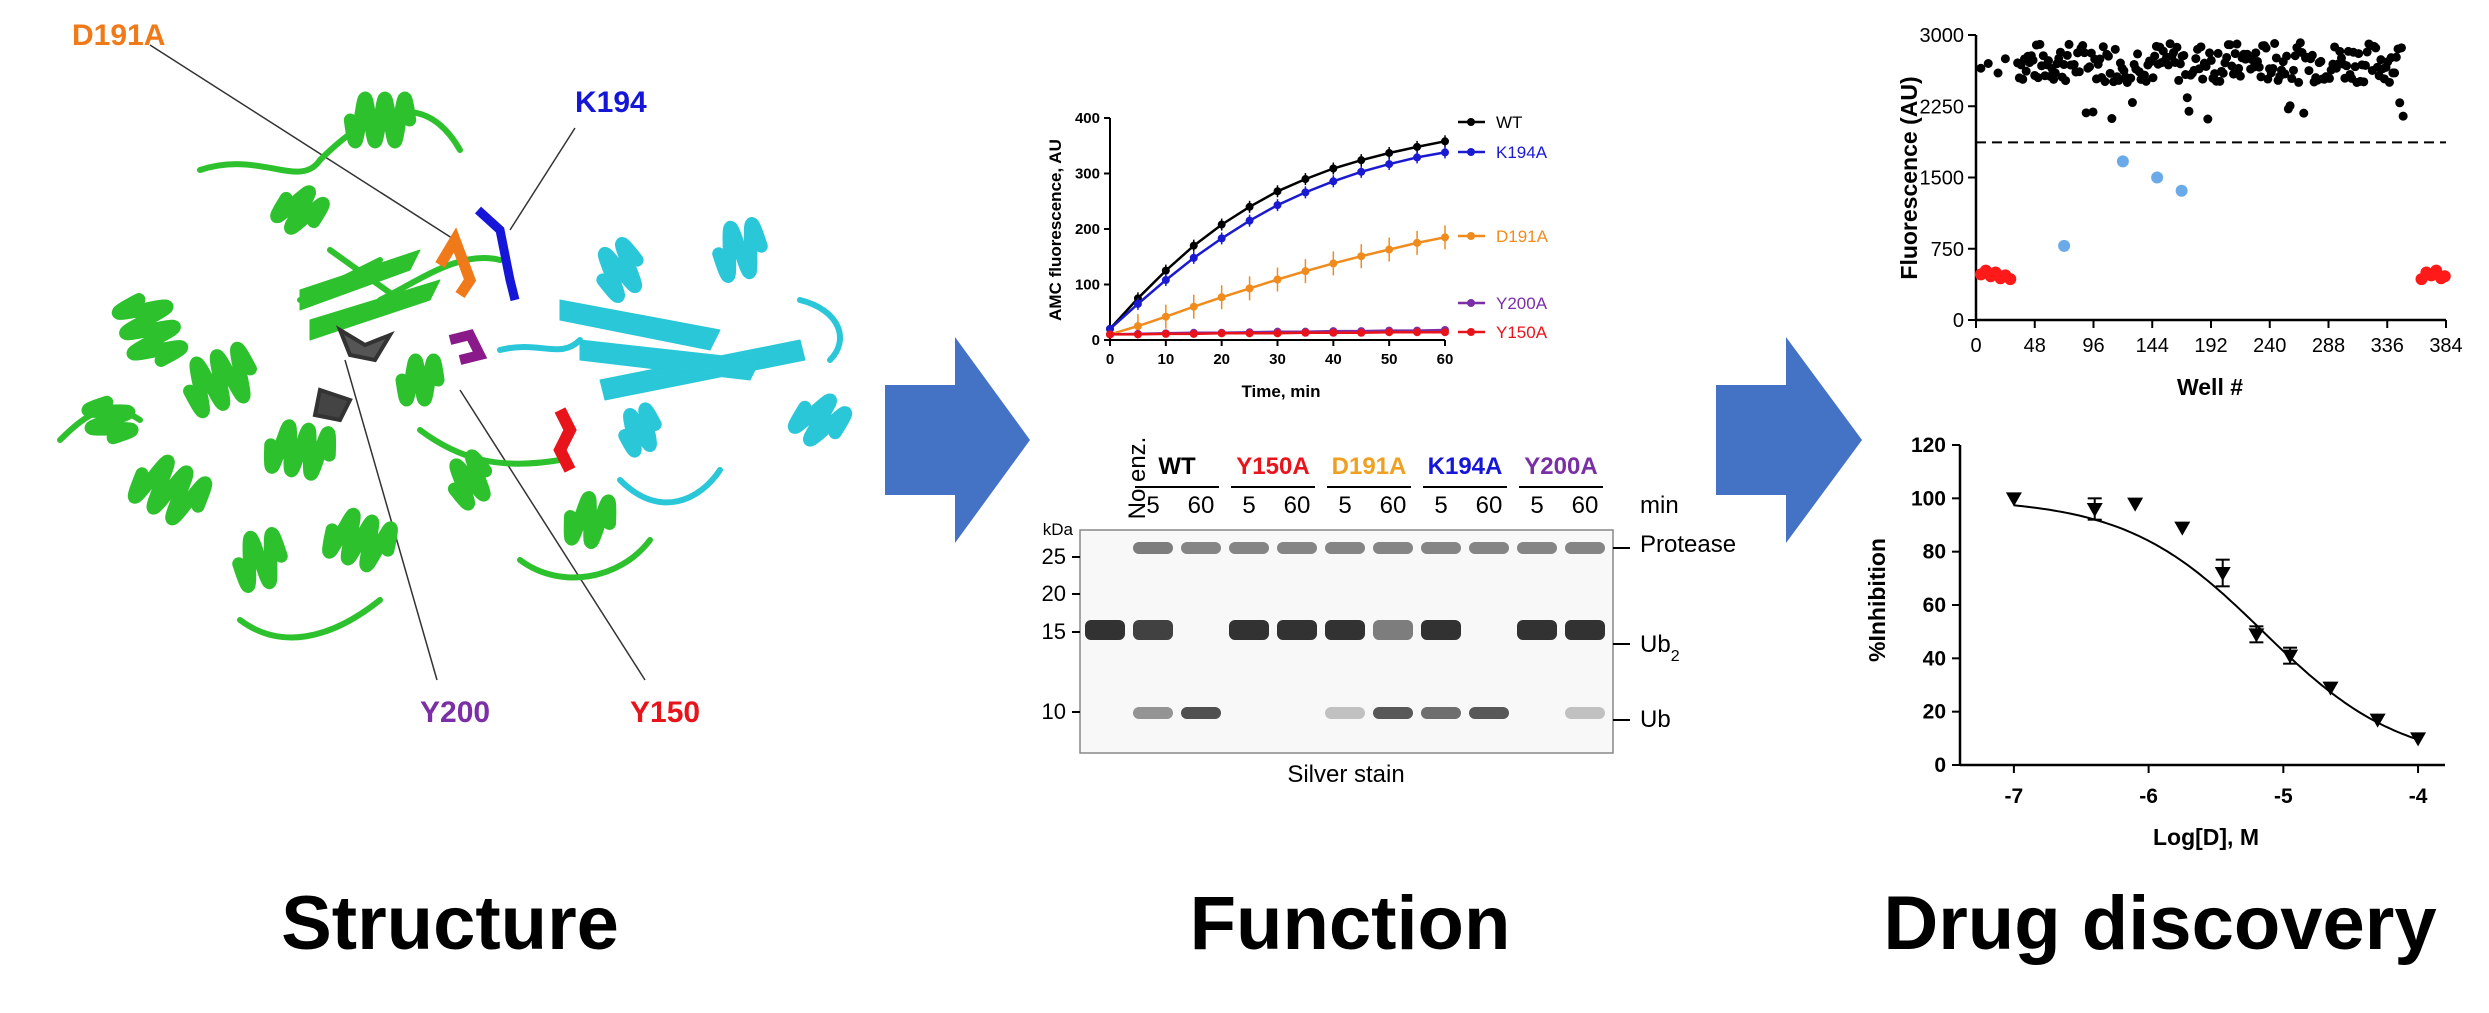 The height and width of the screenshot is (1013, 2489). I want to click on kda-marker-label: 20, so click(1054, 593).